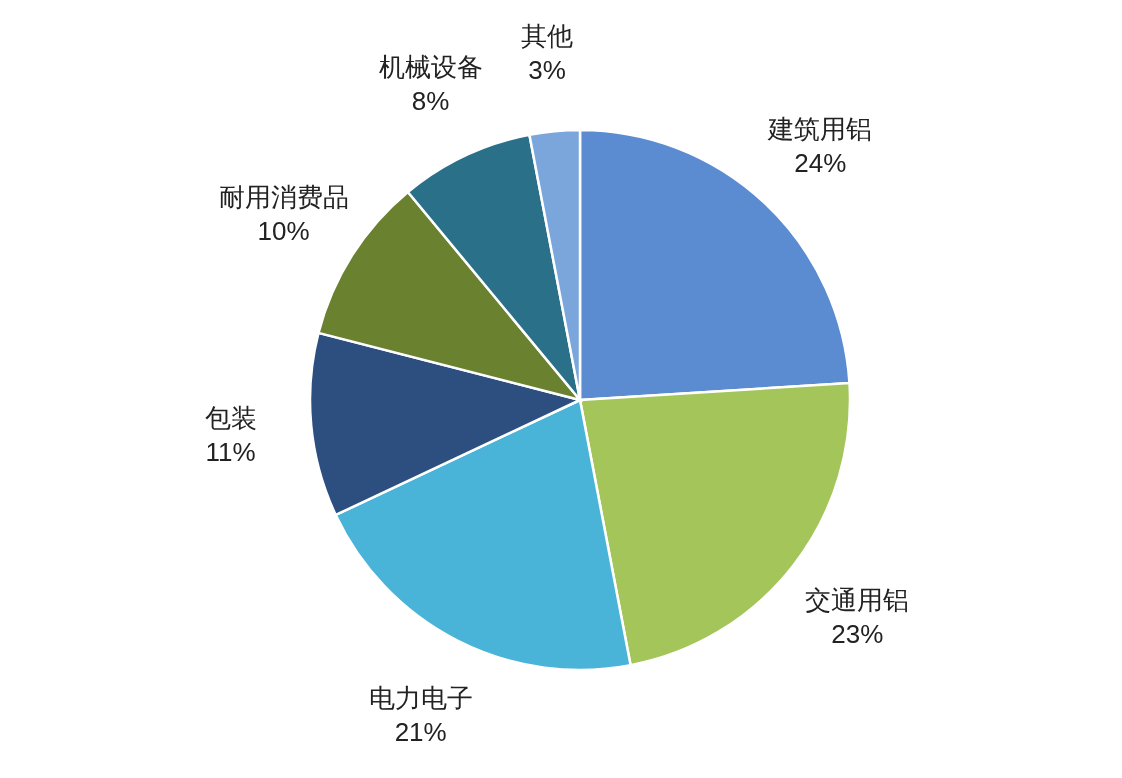 The height and width of the screenshot is (778, 1122). Describe the element at coordinates (230, 418) in the screenshot. I see `slice-label: 包装` at that location.